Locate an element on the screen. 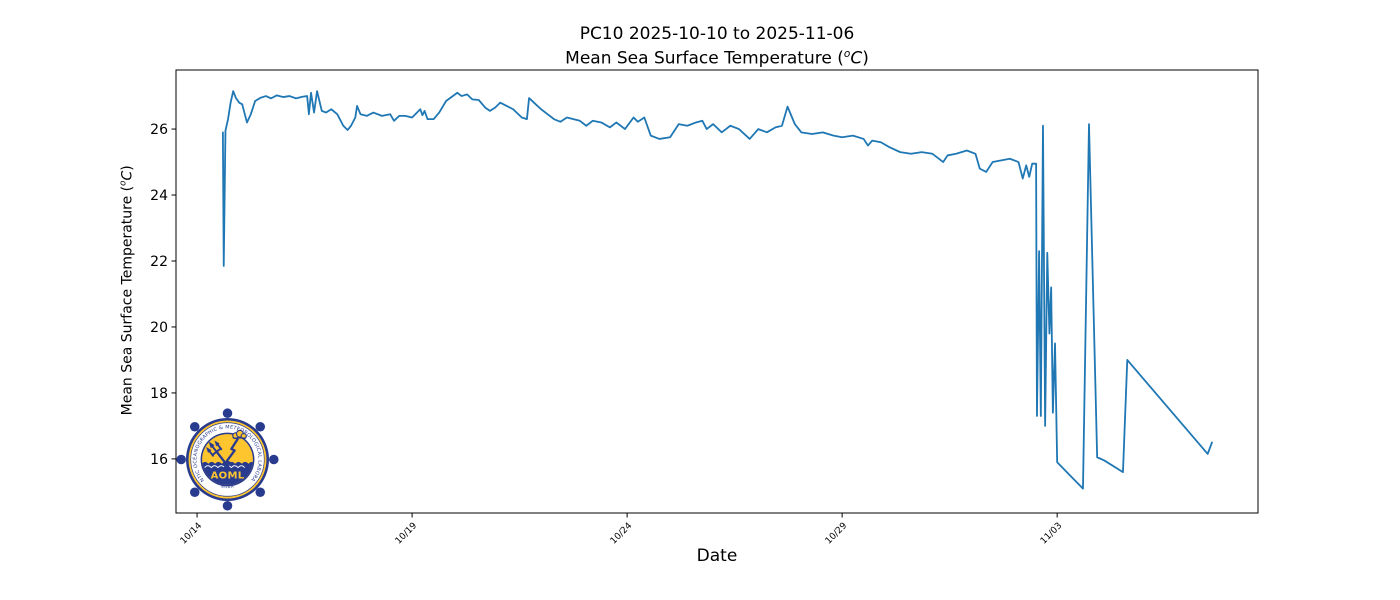 This screenshot has width=1400, height=600. x-axis-label: Date is located at coordinates (717, 556).